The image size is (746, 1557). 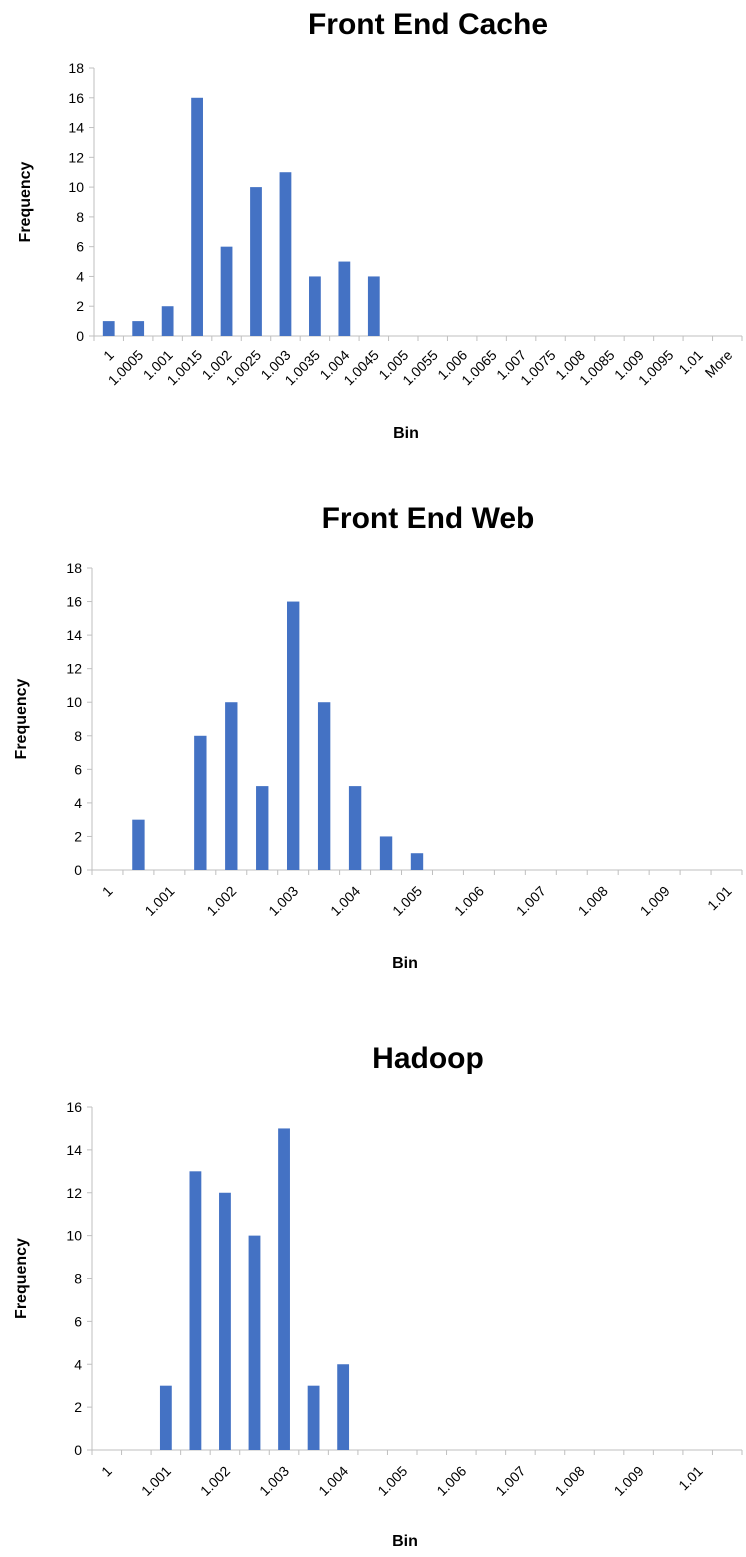 I want to click on chart-title: Front End Cache, so click(x=427, y=24).